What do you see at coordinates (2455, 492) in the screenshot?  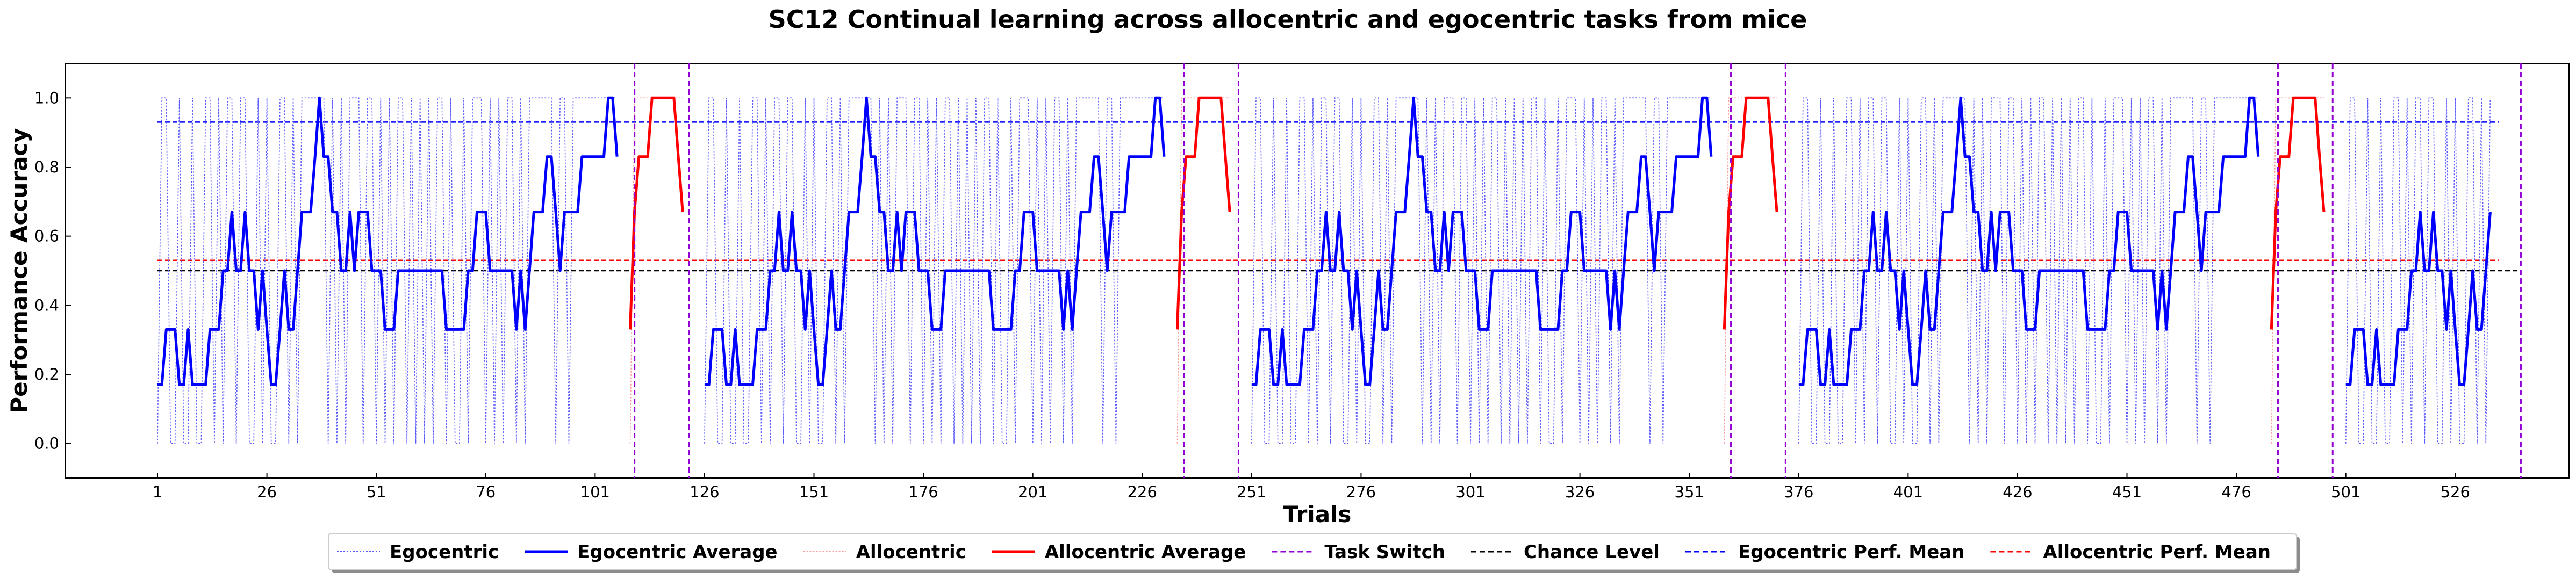 I see `x-tick-label: 526` at bounding box center [2455, 492].